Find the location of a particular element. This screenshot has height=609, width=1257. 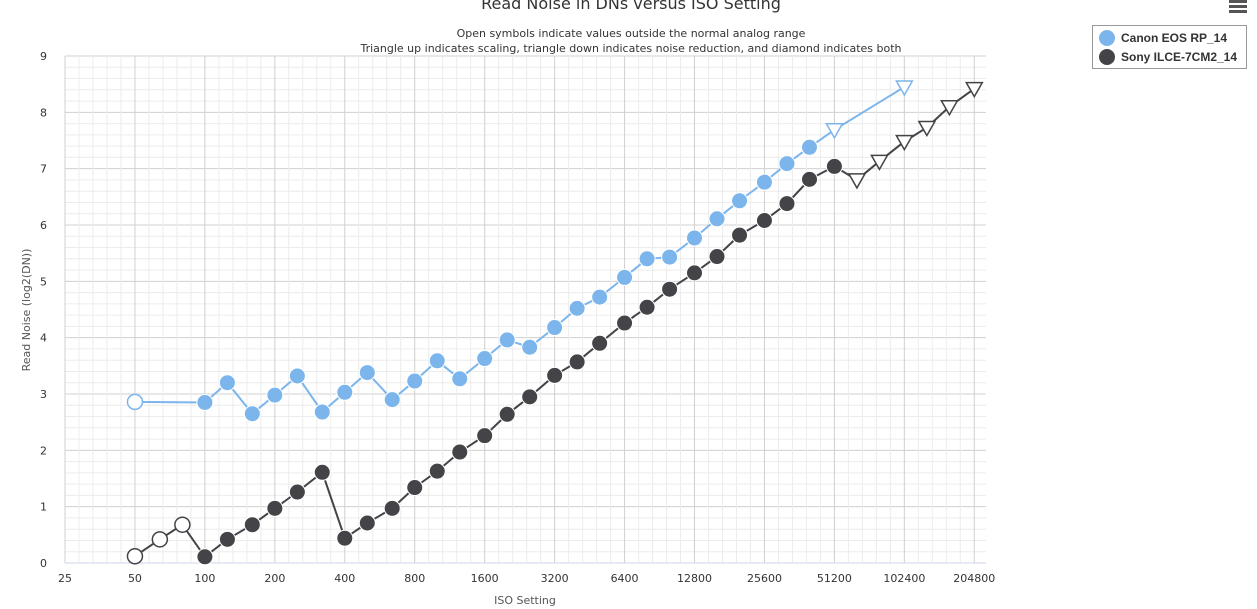

x-tick-label: 50 is located at coordinates (135, 578).